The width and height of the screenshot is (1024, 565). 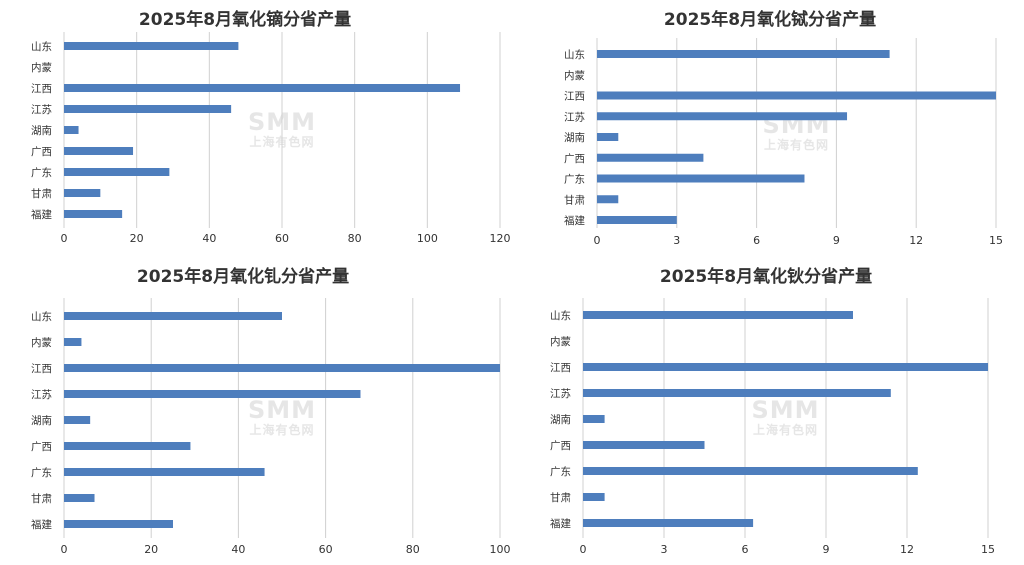 I want to click on watermark-brand: SMM, so click(x=785, y=410).